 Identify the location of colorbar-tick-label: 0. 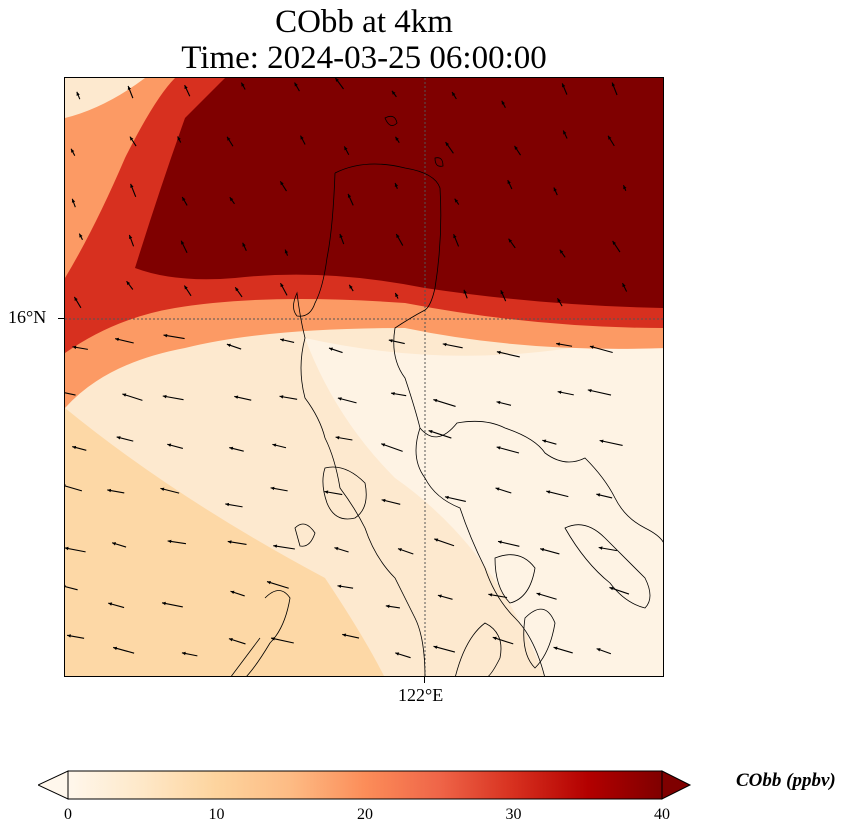
(68, 814).